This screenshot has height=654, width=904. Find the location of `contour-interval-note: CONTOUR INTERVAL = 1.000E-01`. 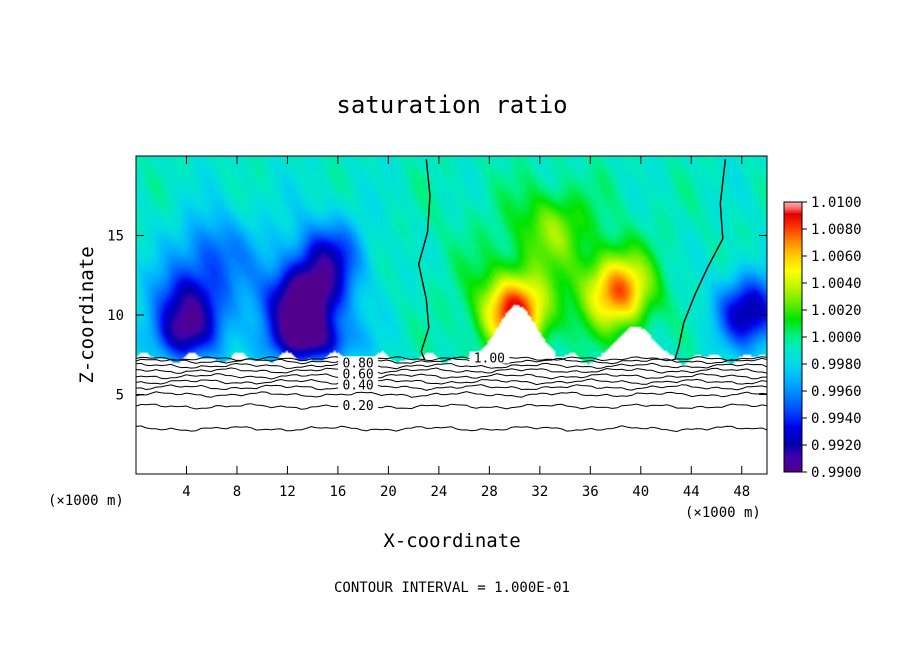

contour-interval-note: CONTOUR INTERVAL = 1.000E-01 is located at coordinates (452, 588).